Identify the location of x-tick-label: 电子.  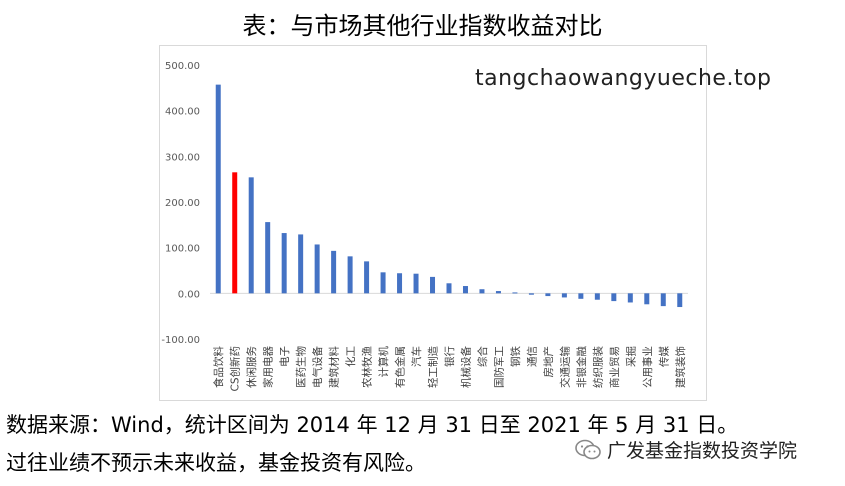
(284, 356).